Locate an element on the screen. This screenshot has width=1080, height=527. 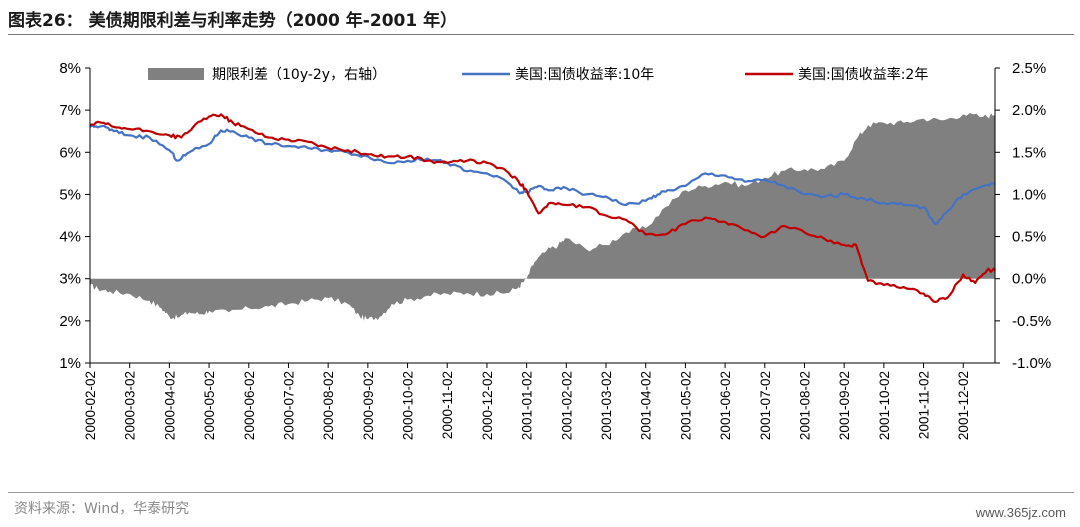
legend-label-0: 期限利差（10y-2y，右轴） is located at coordinates (299, 75).